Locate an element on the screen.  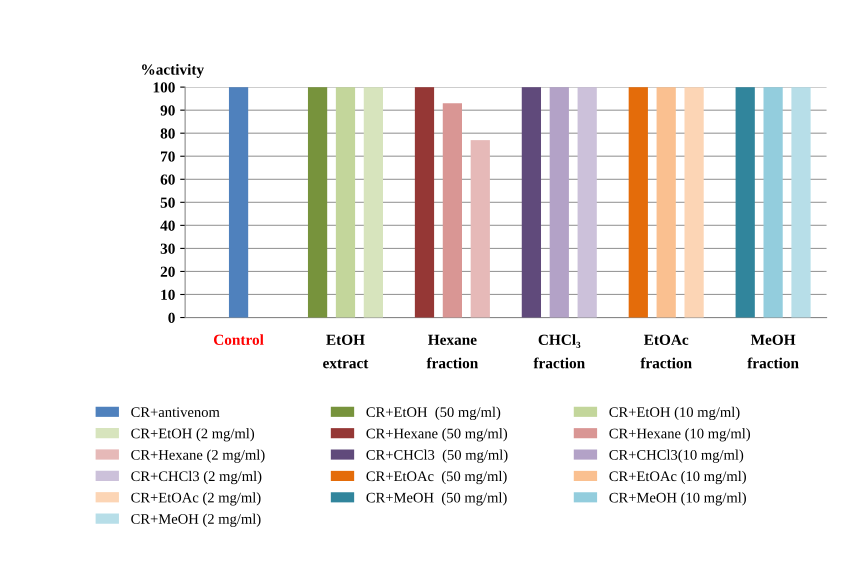
y-tick-label: 20 is located at coordinates (167, 271).